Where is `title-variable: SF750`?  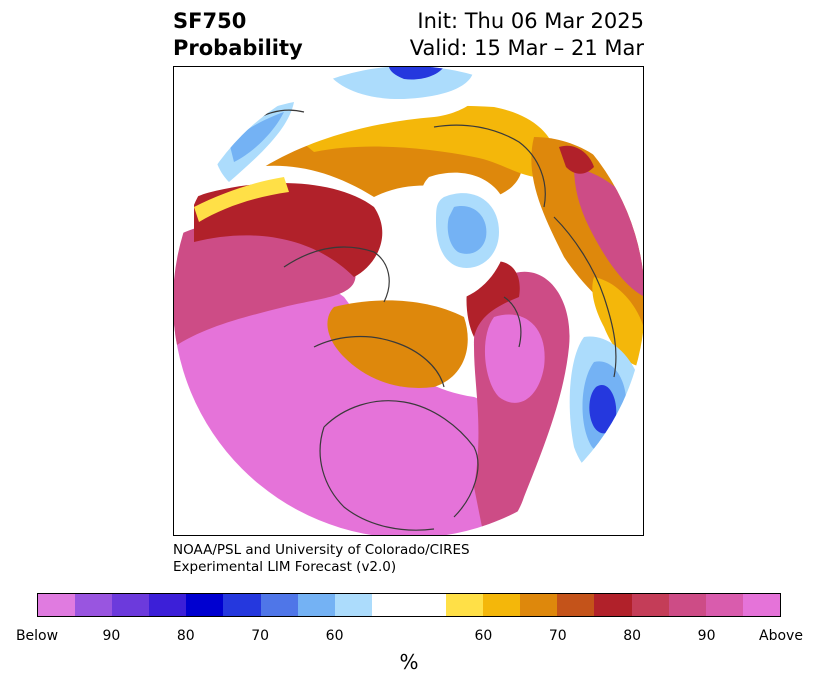
title-variable: SF750 is located at coordinates (210, 21).